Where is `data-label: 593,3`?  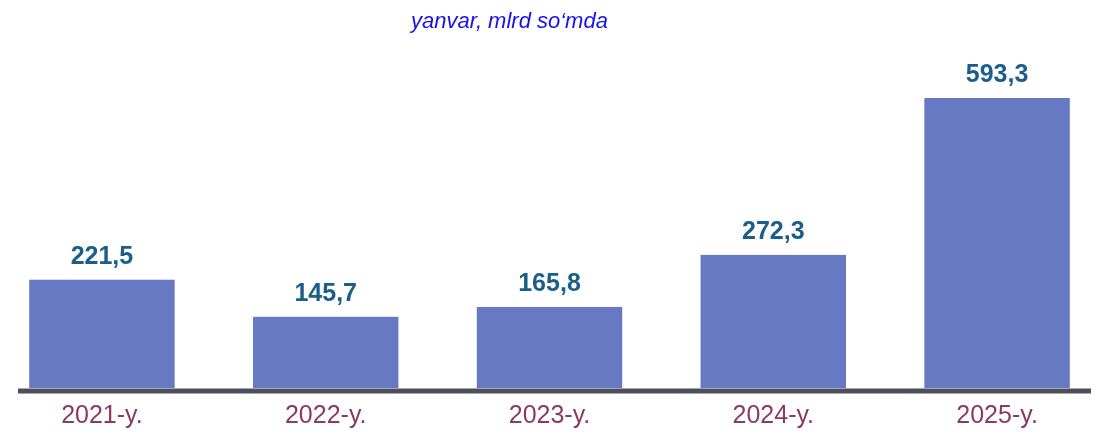 data-label: 593,3 is located at coordinates (997, 73).